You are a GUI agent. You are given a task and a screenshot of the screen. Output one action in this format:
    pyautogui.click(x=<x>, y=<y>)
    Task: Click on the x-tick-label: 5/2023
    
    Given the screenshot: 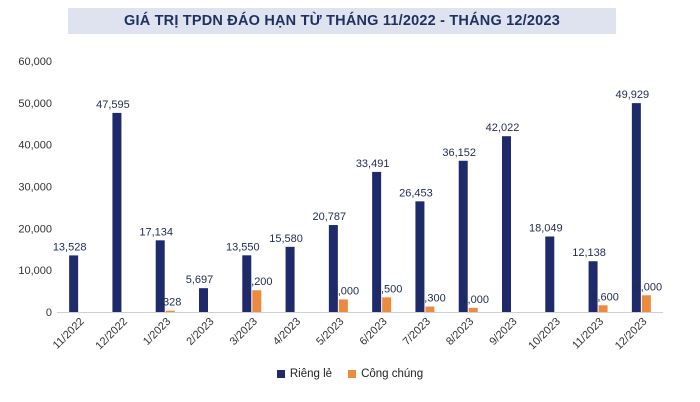 What is the action you would take?
    pyautogui.click(x=330, y=332)
    